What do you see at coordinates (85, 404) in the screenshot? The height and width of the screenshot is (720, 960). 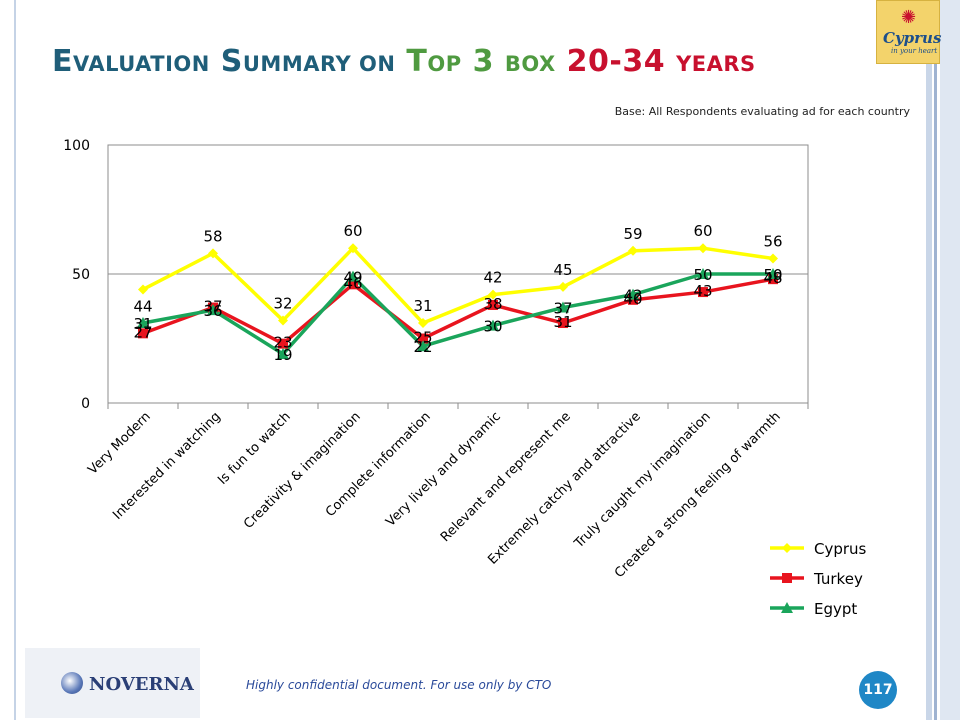 I see `y-tick-label: 0` at bounding box center [85, 404].